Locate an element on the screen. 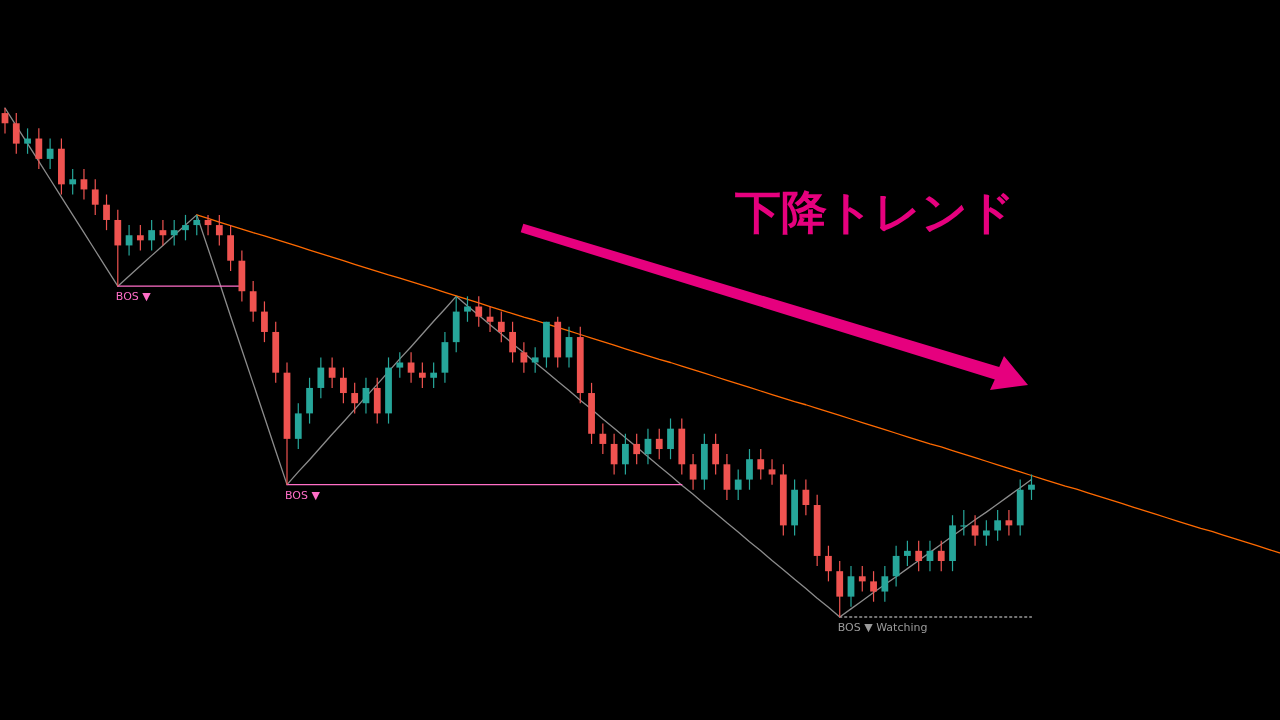  series-label: BOS ▼ Watching is located at coordinates (882, 627).